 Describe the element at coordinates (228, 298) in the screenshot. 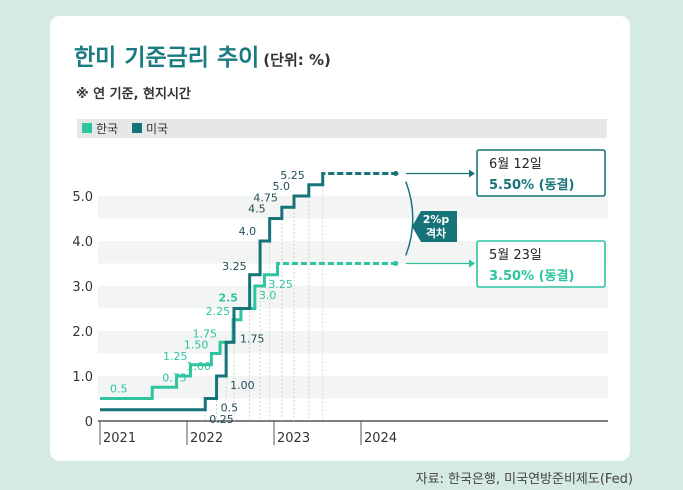

I see `korea-point-label: 2.5` at that location.